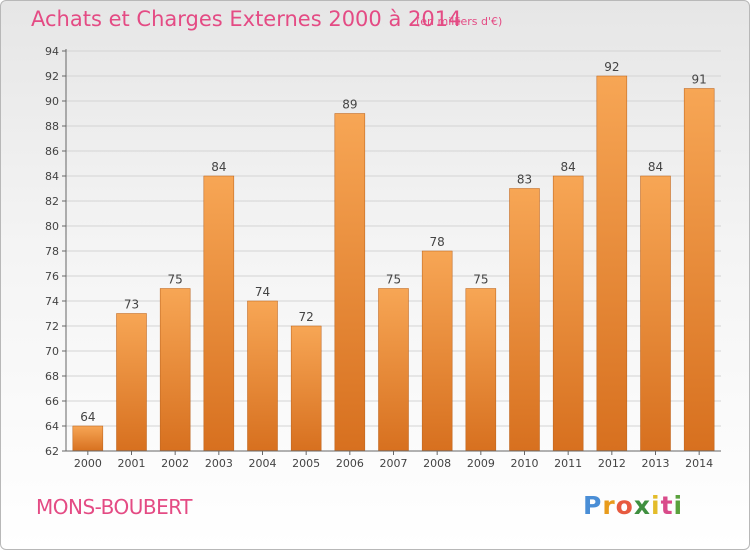 Image resolution: width=750 pixels, height=550 pixels. Describe the element at coordinates (219, 313) in the screenshot. I see `bar-2003` at that location.